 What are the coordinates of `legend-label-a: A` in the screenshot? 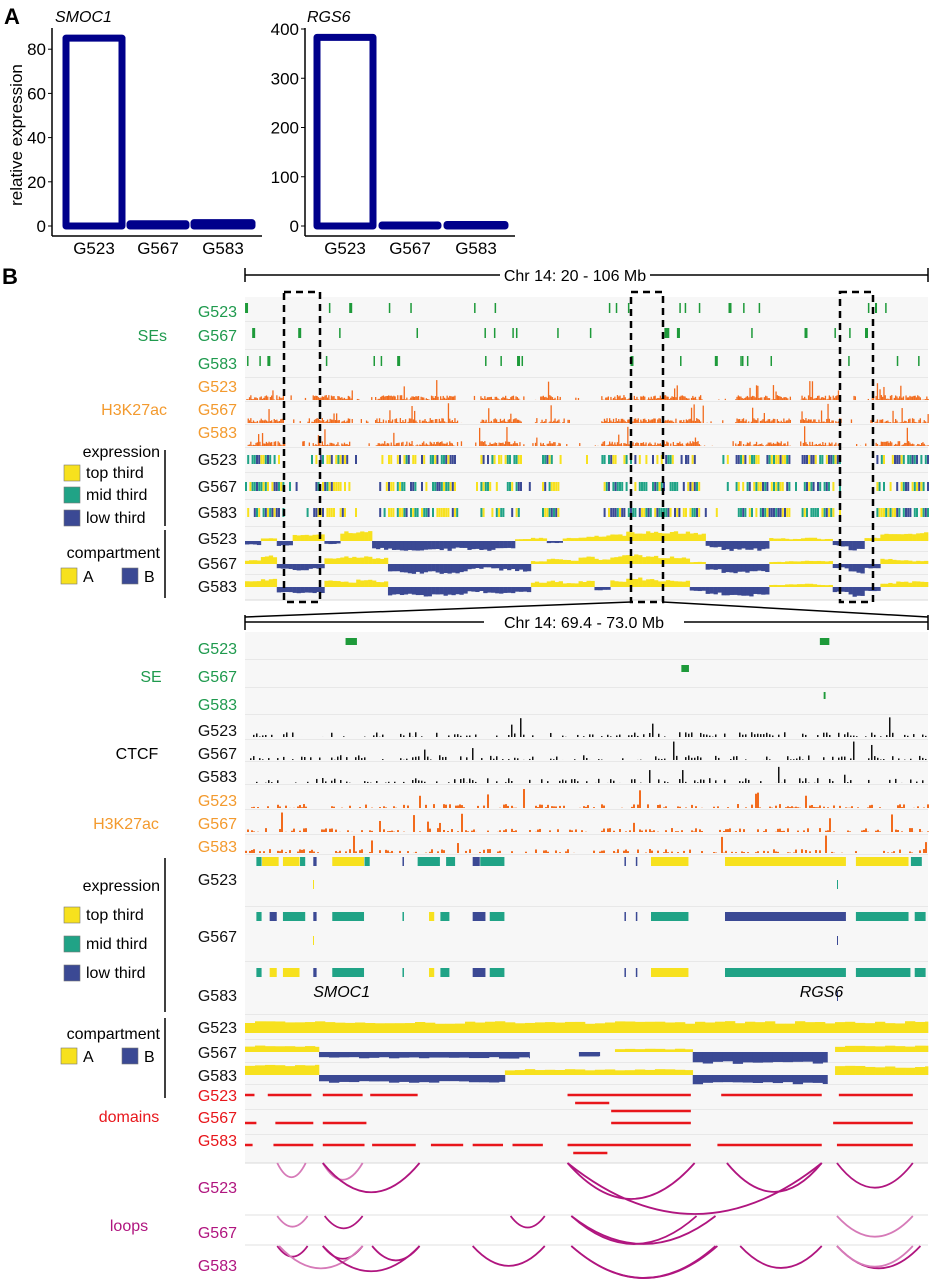 It's located at (88, 1057).